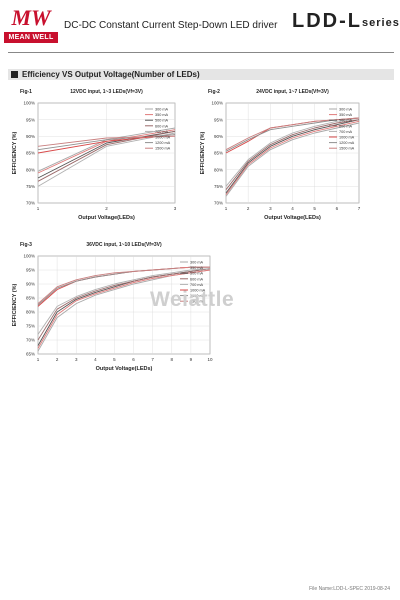 The width and height of the screenshot is (400, 600). What do you see at coordinates (26, 245) in the screenshot?
I see `fig-label: Fig-3` at bounding box center [26, 245].